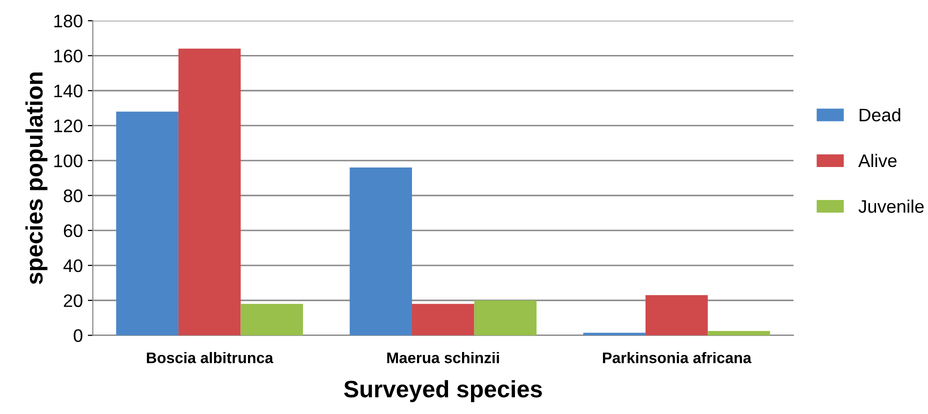 Image resolution: width=928 pixels, height=414 pixels. I want to click on legend-label: Alive, so click(877, 161).